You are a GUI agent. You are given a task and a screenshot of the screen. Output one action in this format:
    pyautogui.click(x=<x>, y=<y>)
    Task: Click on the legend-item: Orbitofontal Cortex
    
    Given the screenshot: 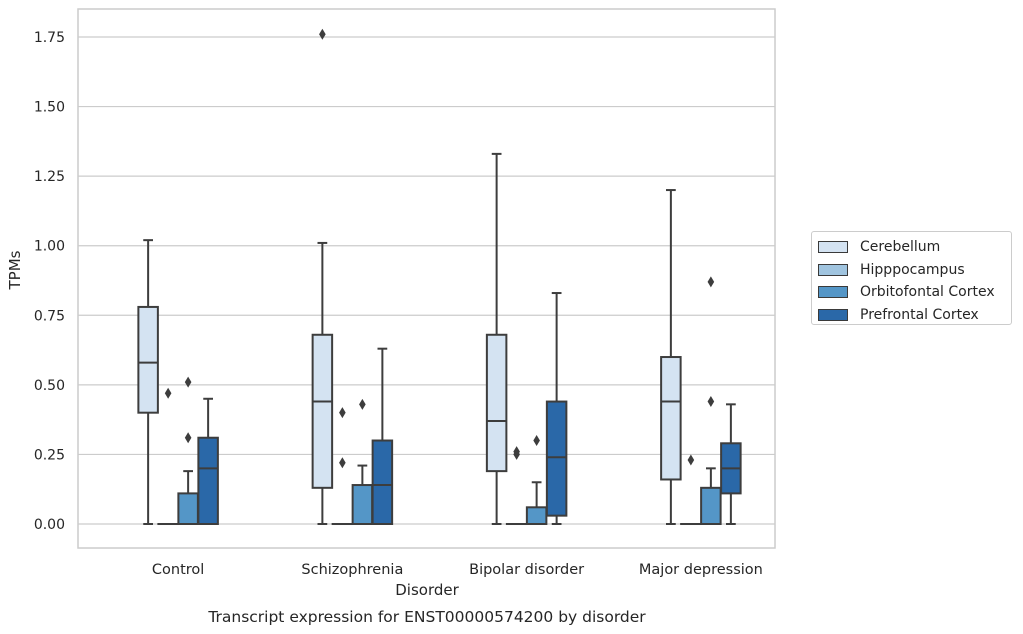 What is the action you would take?
    pyautogui.click(x=914, y=292)
    